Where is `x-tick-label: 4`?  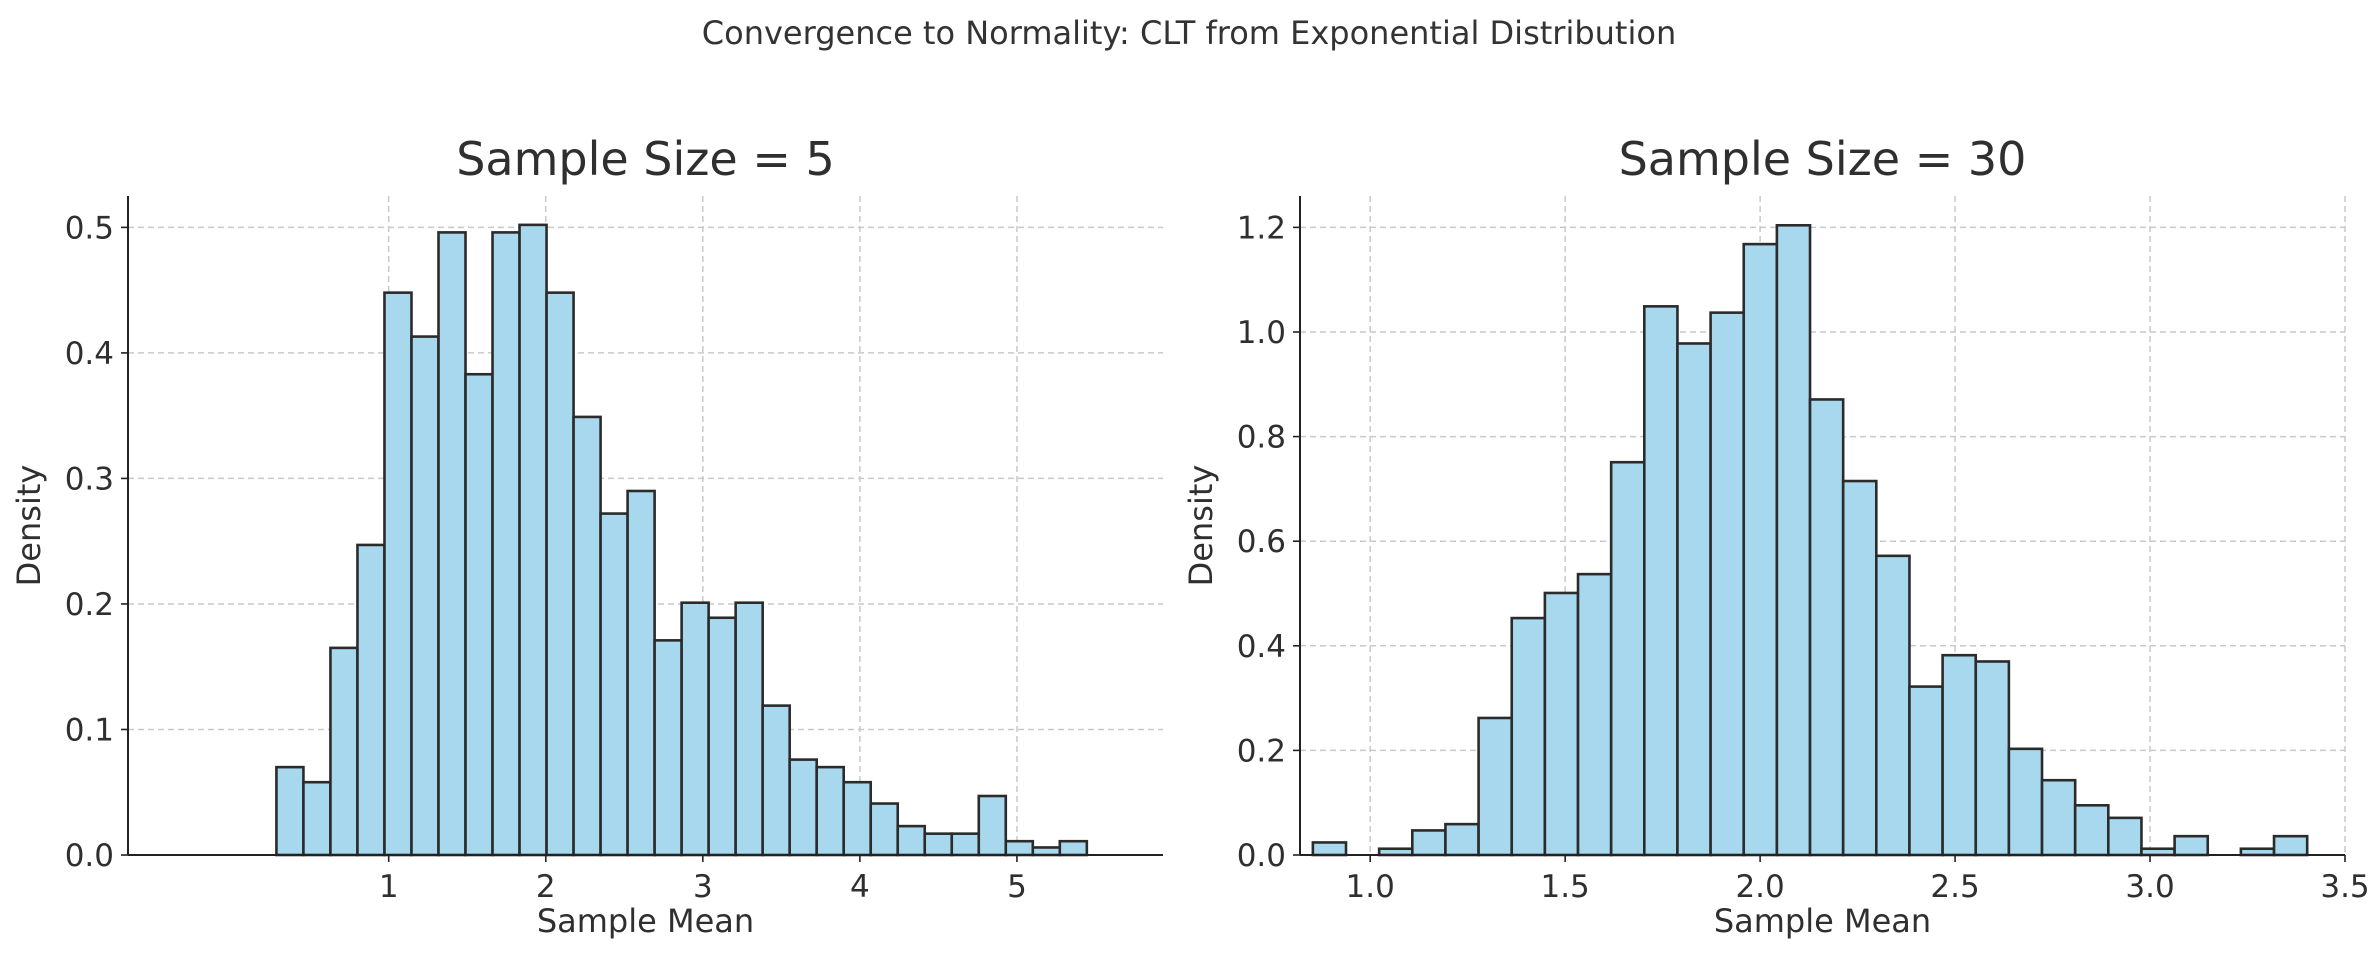 x-tick-label: 4 is located at coordinates (860, 887).